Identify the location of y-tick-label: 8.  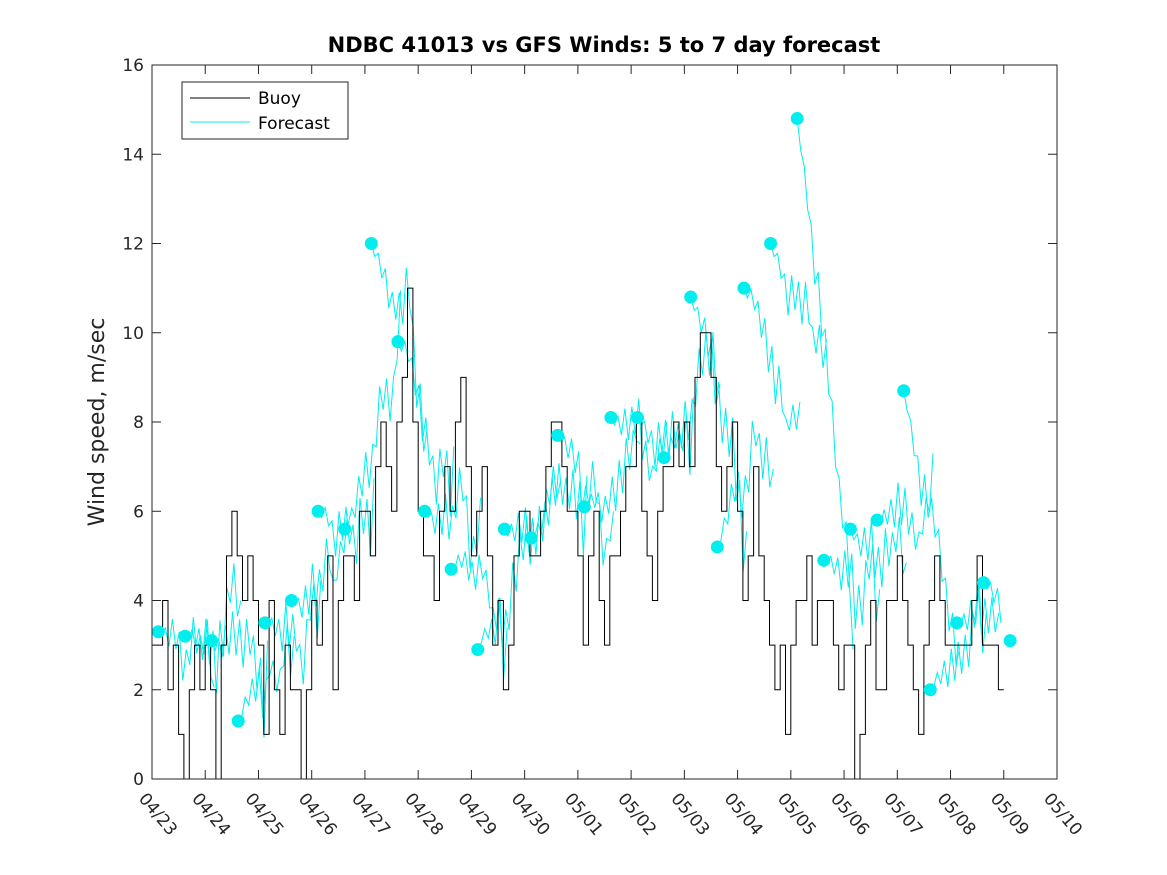
(138, 423).